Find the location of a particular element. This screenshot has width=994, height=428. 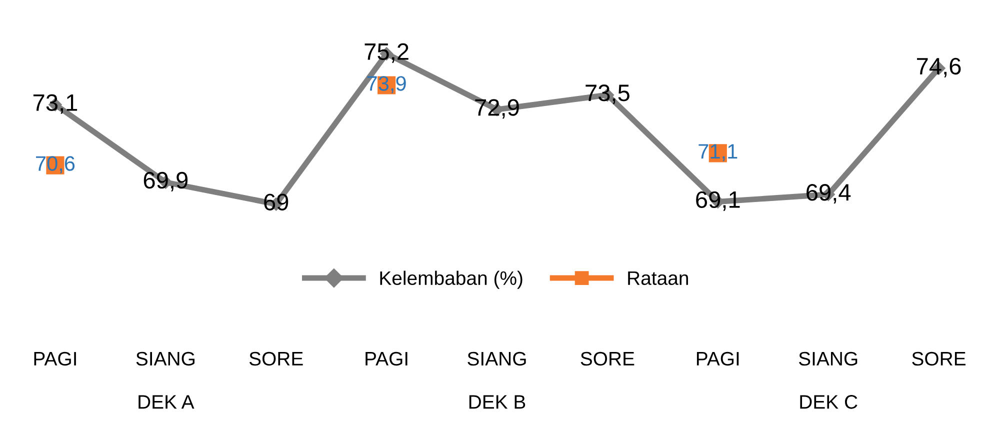

data-label: 69,9 is located at coordinates (166, 182).